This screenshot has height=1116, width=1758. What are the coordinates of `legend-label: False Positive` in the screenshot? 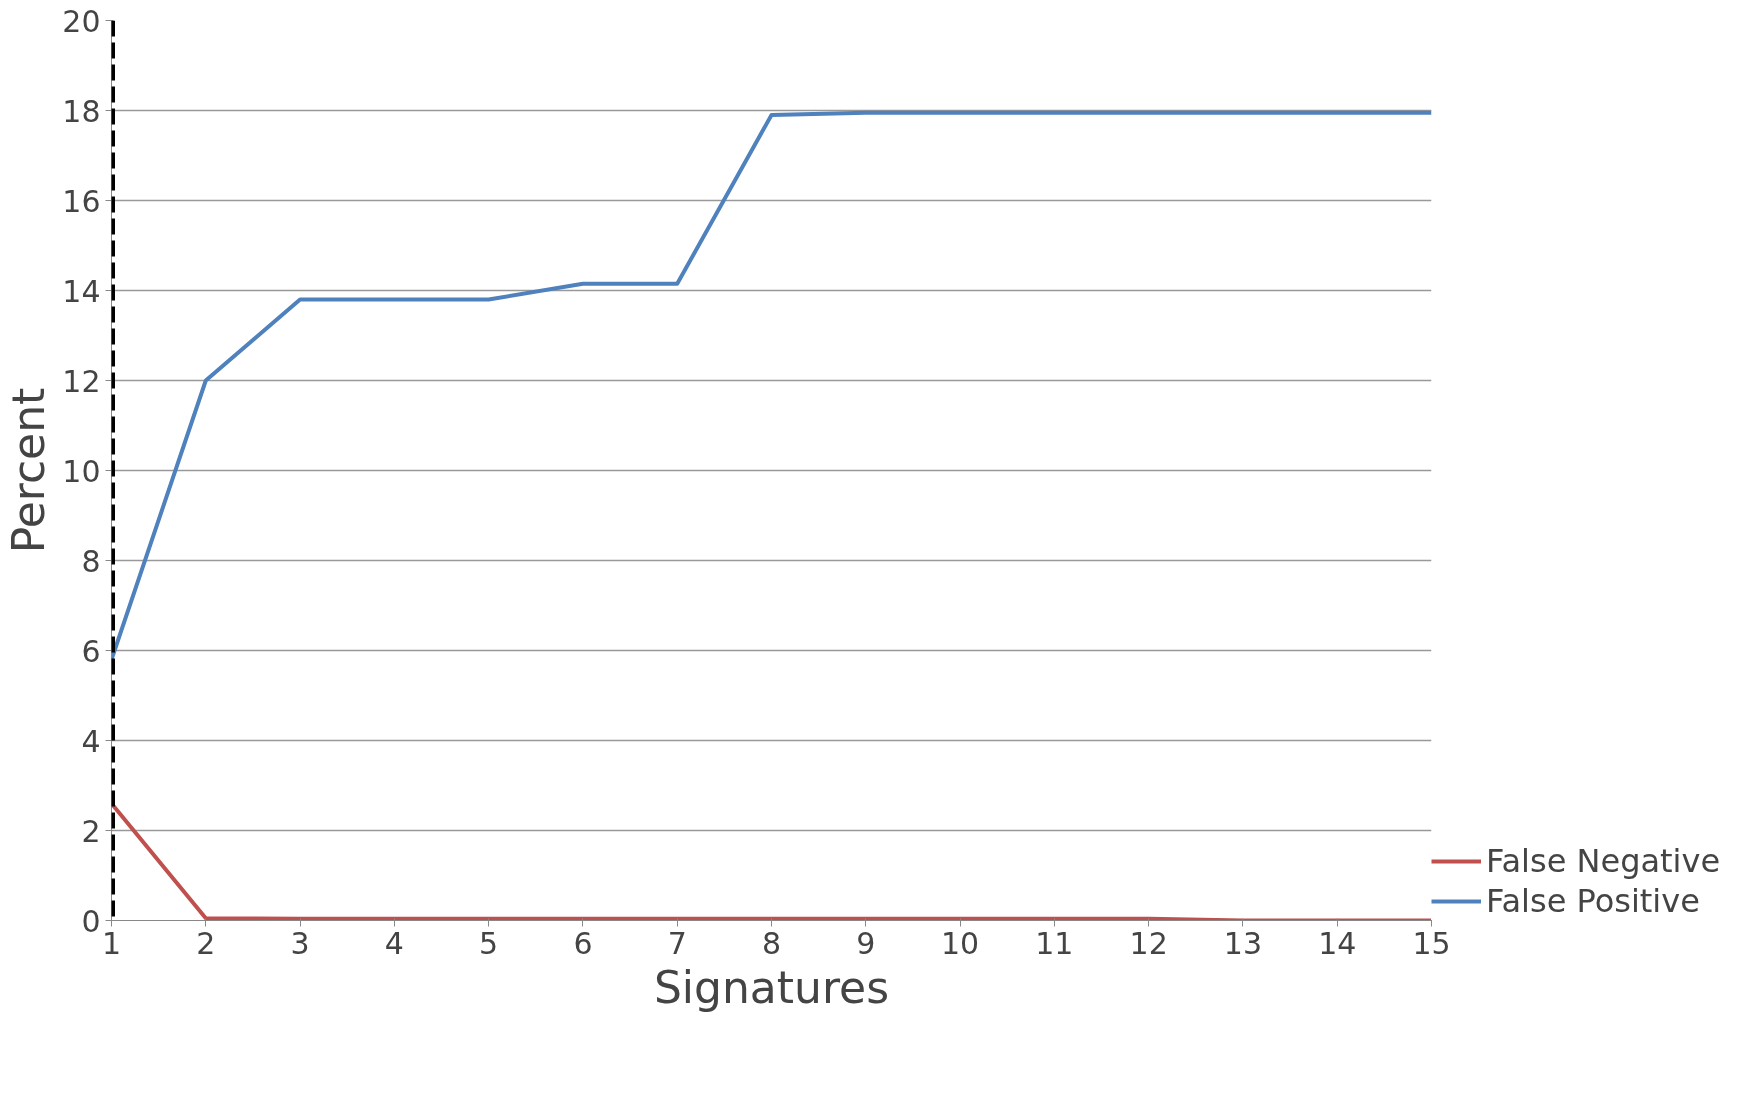 It's located at (1593, 901).